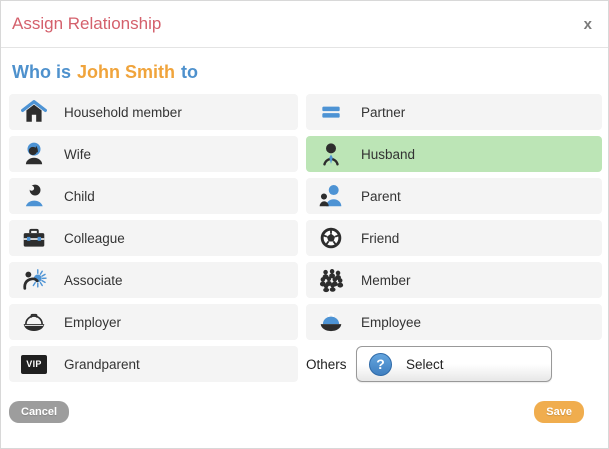 This screenshot has height=449, width=609. I want to click on option-label: Grandparent, so click(102, 364).